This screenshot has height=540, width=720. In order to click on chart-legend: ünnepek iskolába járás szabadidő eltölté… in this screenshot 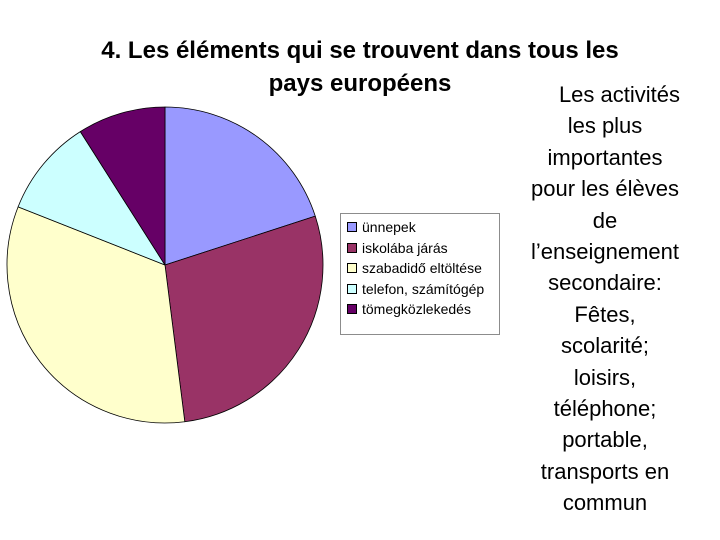, I will do `click(420, 274)`.